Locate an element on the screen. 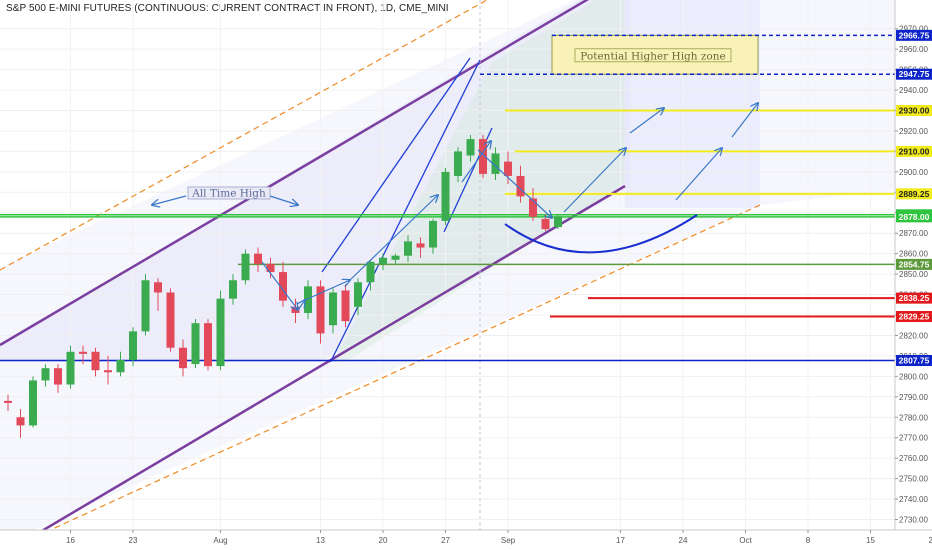  x-tick-label: 23 is located at coordinates (133, 540).